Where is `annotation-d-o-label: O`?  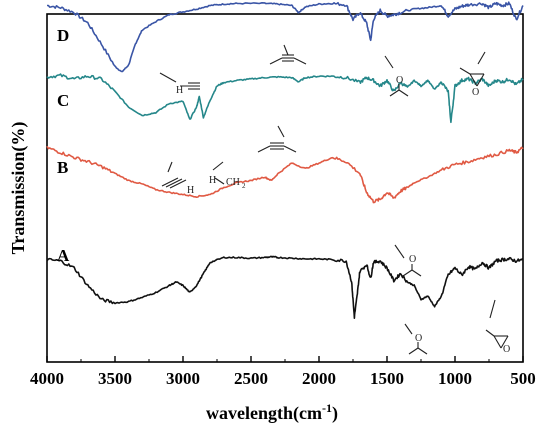 annotation-d-o-label: O is located at coordinates (399, 80).